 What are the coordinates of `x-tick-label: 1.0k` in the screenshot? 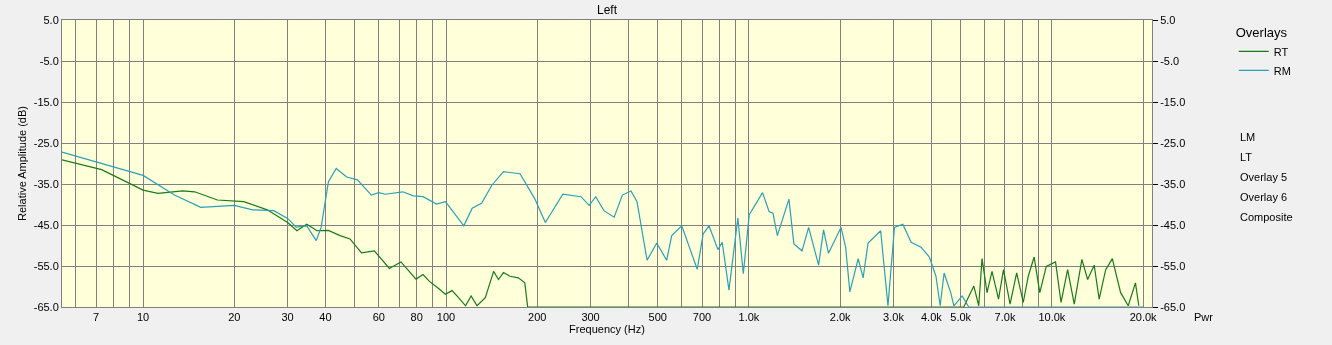 It's located at (749, 317).